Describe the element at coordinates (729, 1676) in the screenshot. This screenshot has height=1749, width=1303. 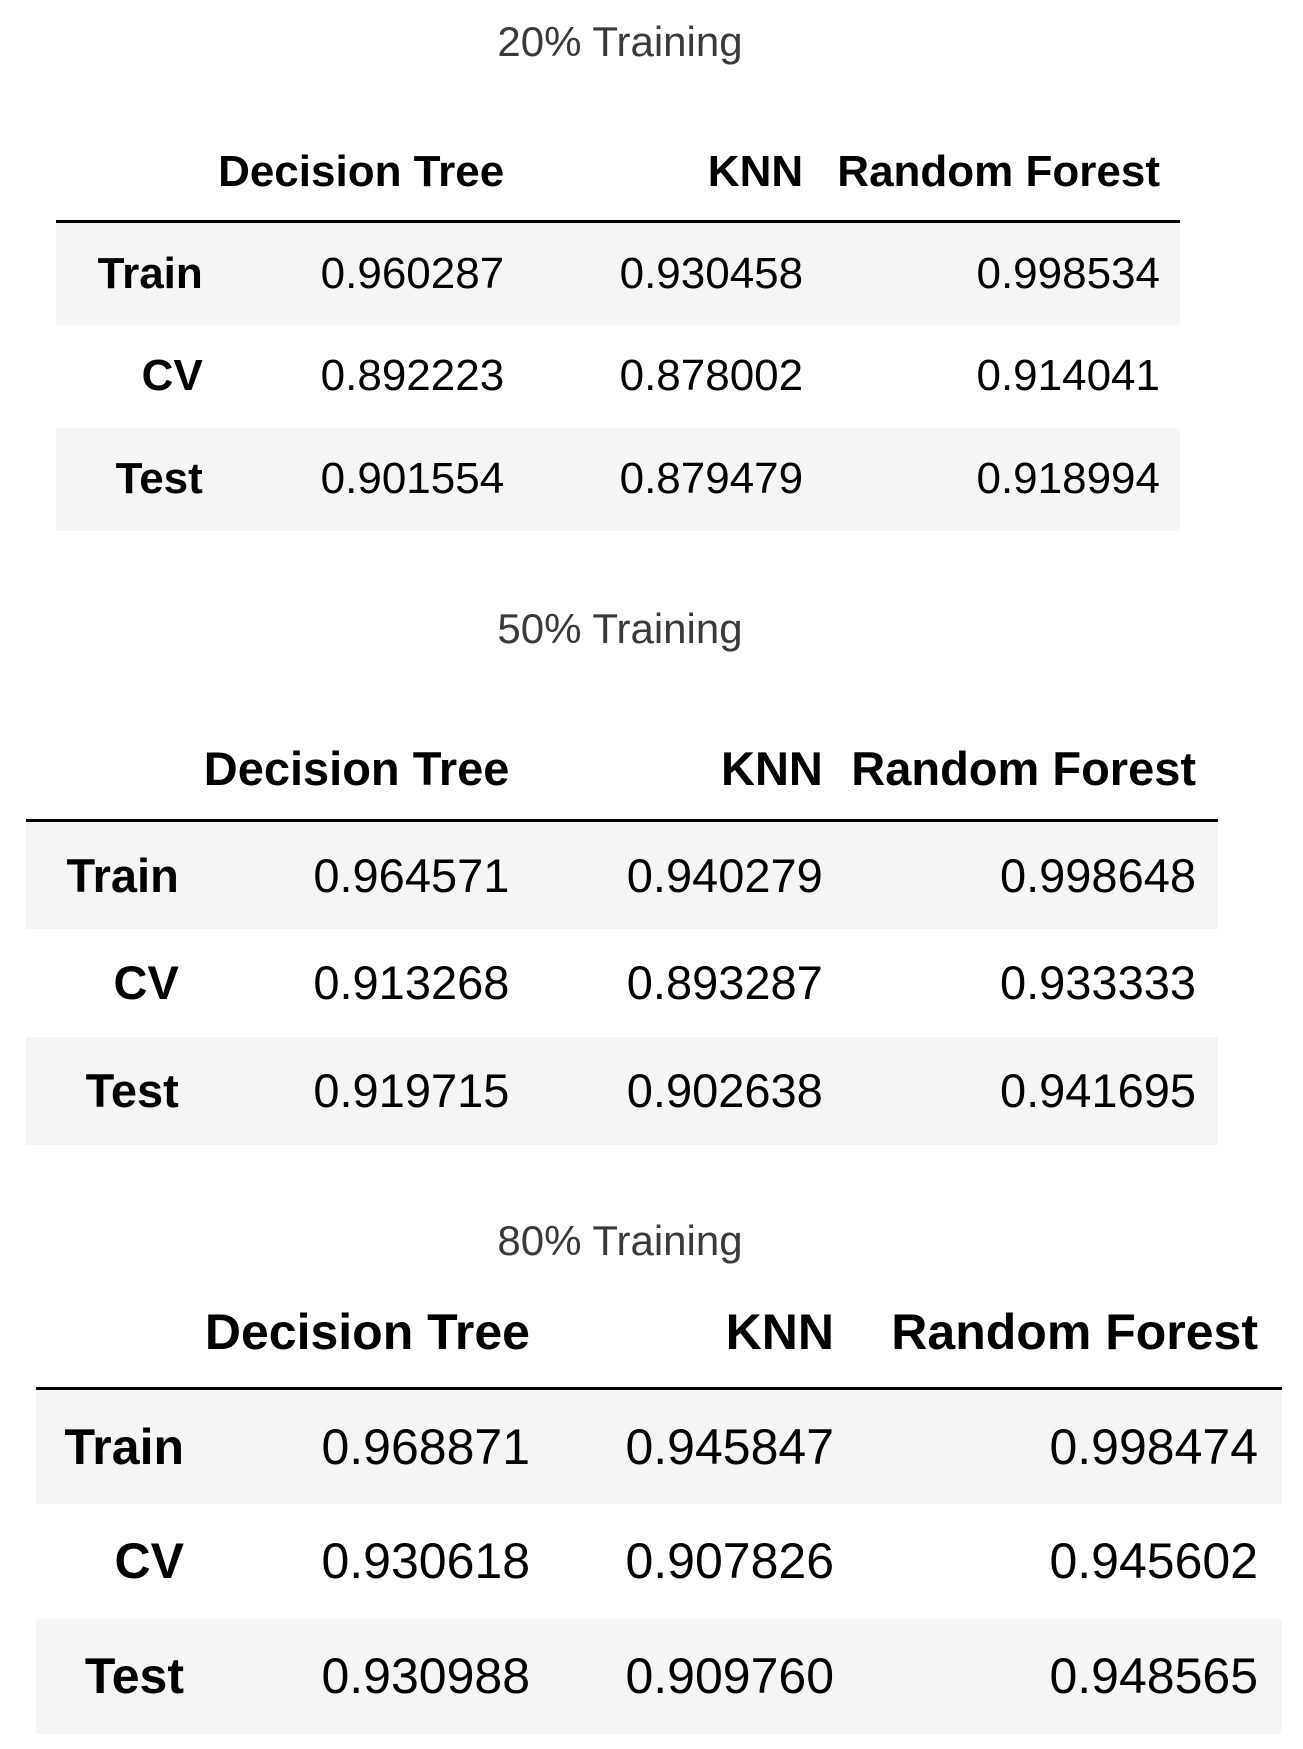
I see `table-cell: 0.909760` at that location.